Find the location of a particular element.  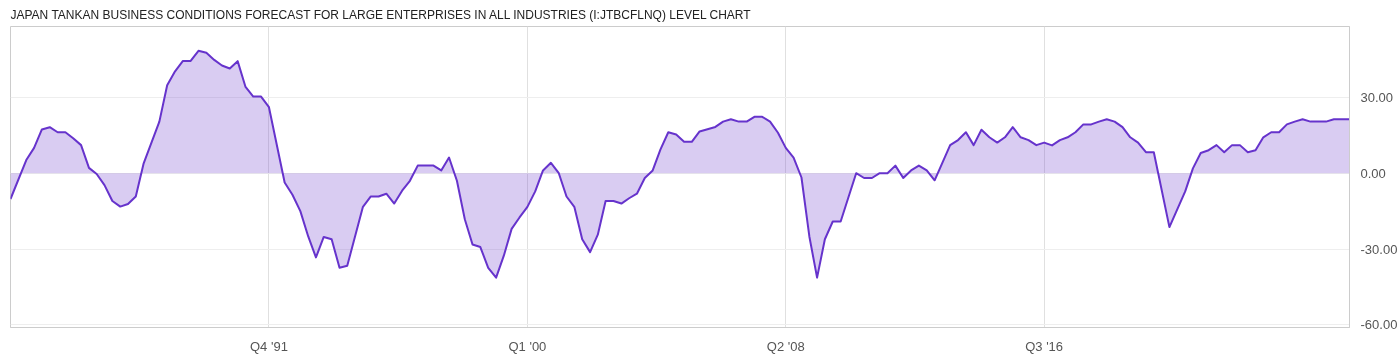

y-tick-label: -60.00 is located at coordinates (1379, 325).